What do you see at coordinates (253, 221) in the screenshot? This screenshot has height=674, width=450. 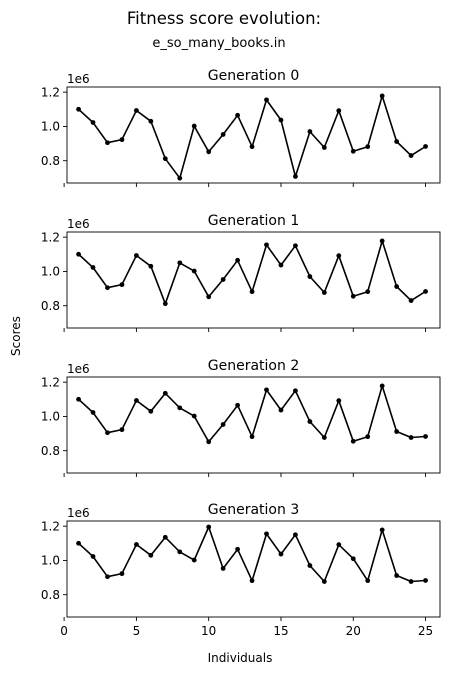 I see `panel-title: Generation 1` at bounding box center [253, 221].